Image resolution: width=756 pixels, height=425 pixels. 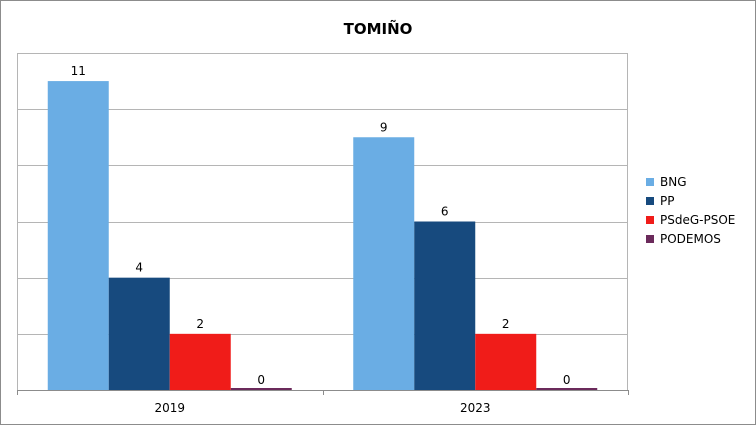 I want to click on legend-label: BNG, so click(x=673, y=182).